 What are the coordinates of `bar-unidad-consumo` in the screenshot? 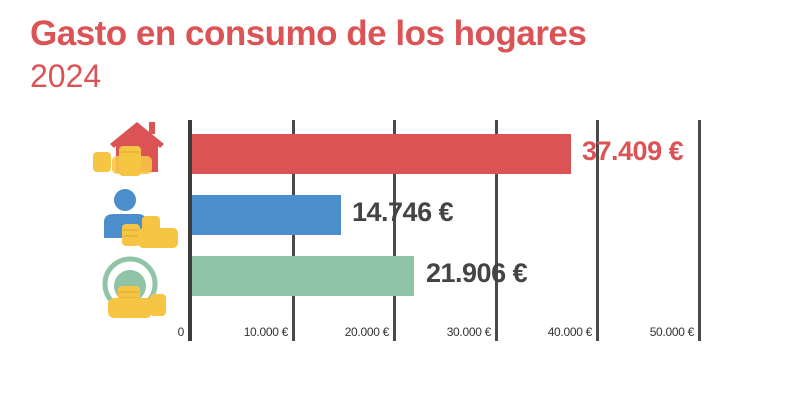 It's located at (302, 276).